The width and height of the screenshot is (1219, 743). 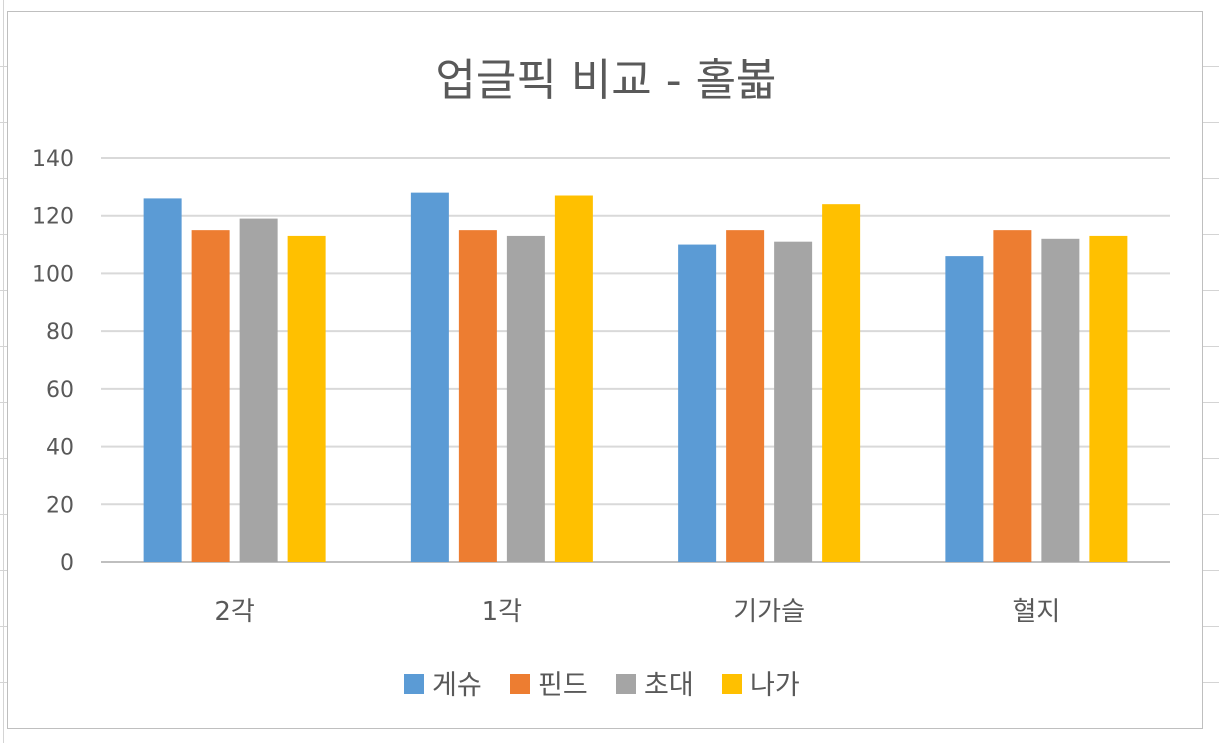 What do you see at coordinates (669, 685) in the screenshot?
I see `legend-label: 초대` at bounding box center [669, 685].